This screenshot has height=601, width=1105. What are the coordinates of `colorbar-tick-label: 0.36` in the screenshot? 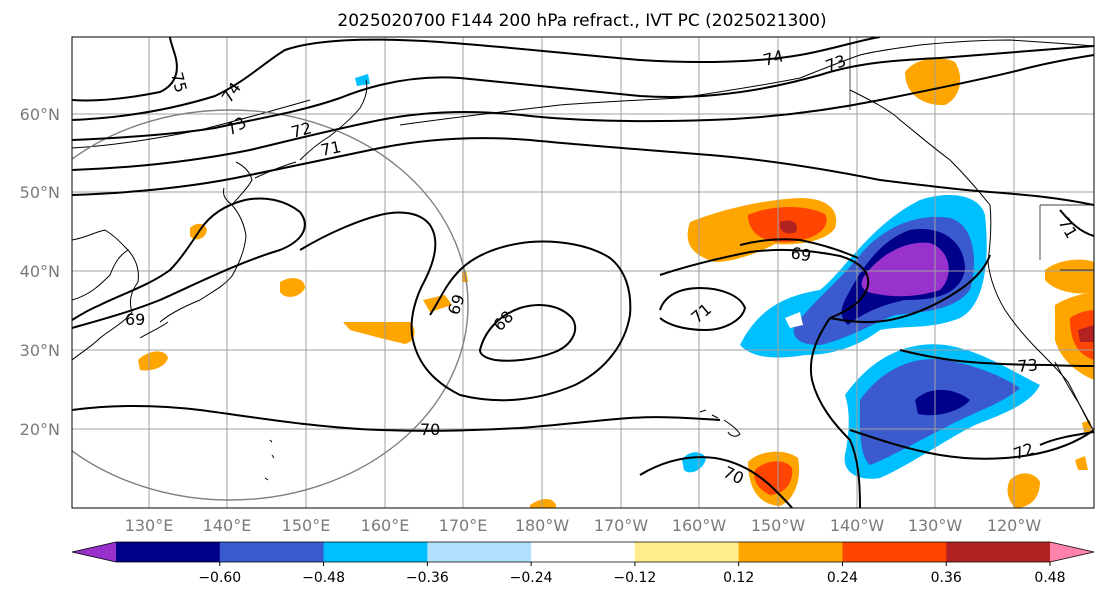 It's located at (946, 578).